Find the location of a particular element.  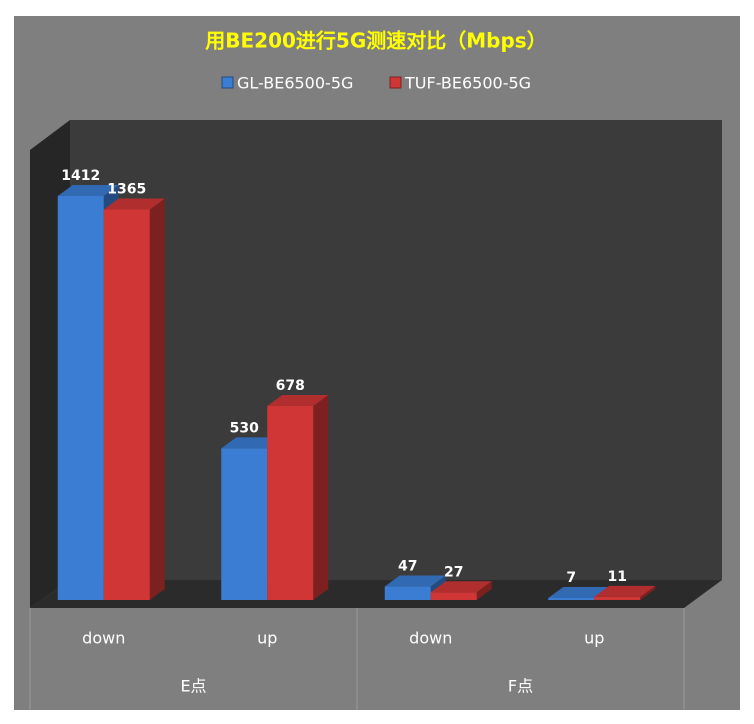

value-label: 47 is located at coordinates (407, 567).